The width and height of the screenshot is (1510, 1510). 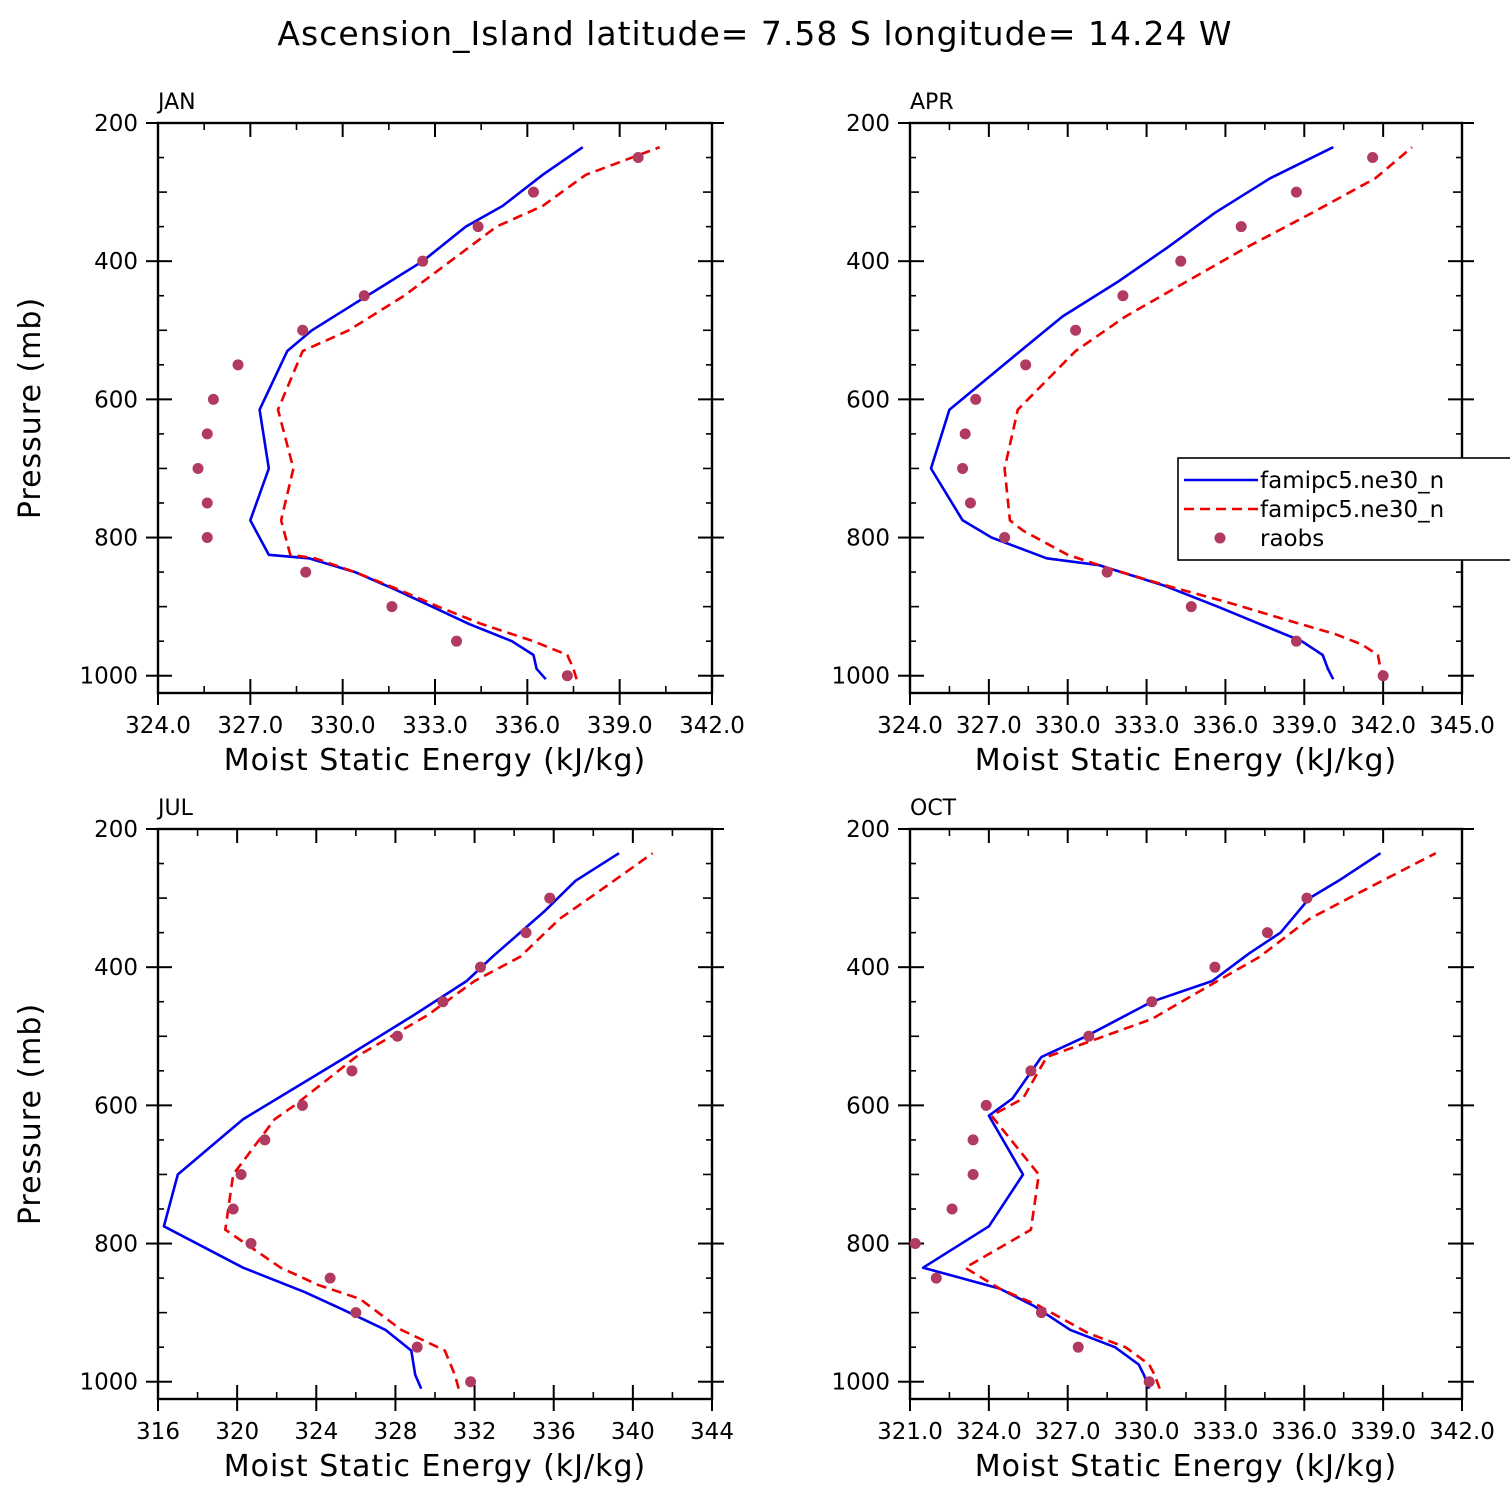 I want to click on panel-label: JAN, so click(x=176, y=102).